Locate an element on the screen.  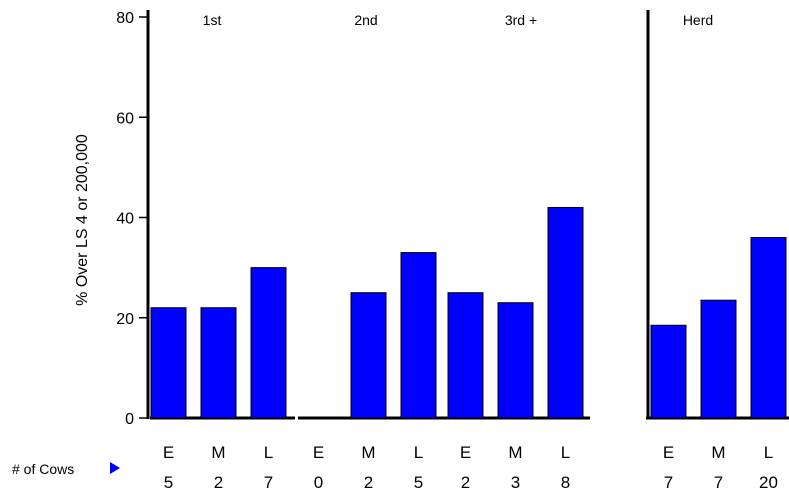
count-label: 0 is located at coordinates (318, 482).